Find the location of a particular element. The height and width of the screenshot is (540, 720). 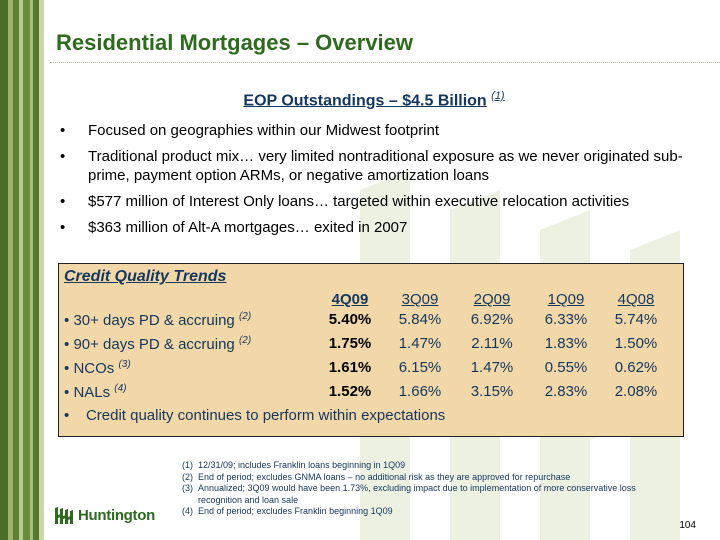

value-cell: 1.61% is located at coordinates (350, 367).